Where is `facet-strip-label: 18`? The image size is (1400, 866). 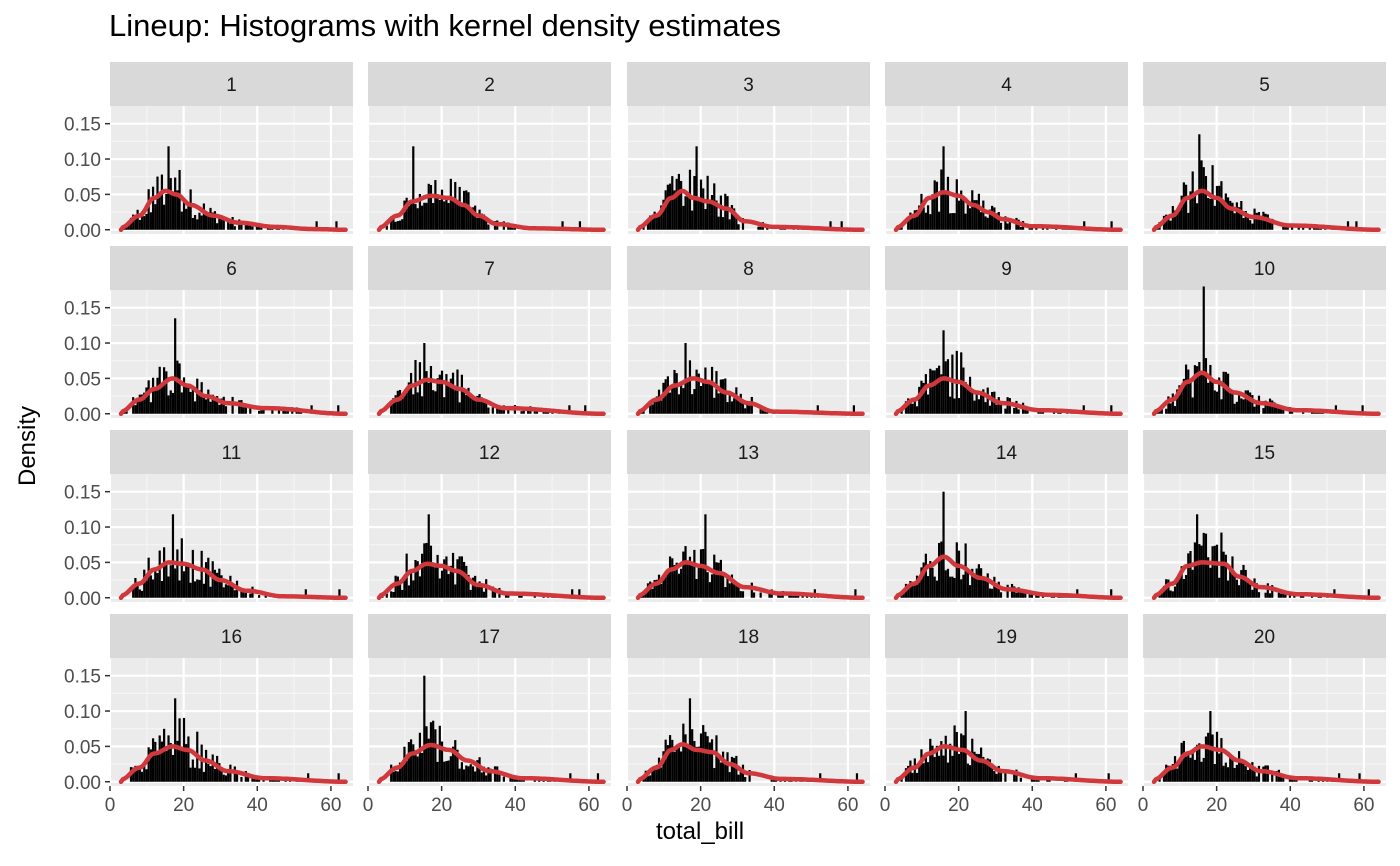 facet-strip-label: 18 is located at coordinates (748, 637).